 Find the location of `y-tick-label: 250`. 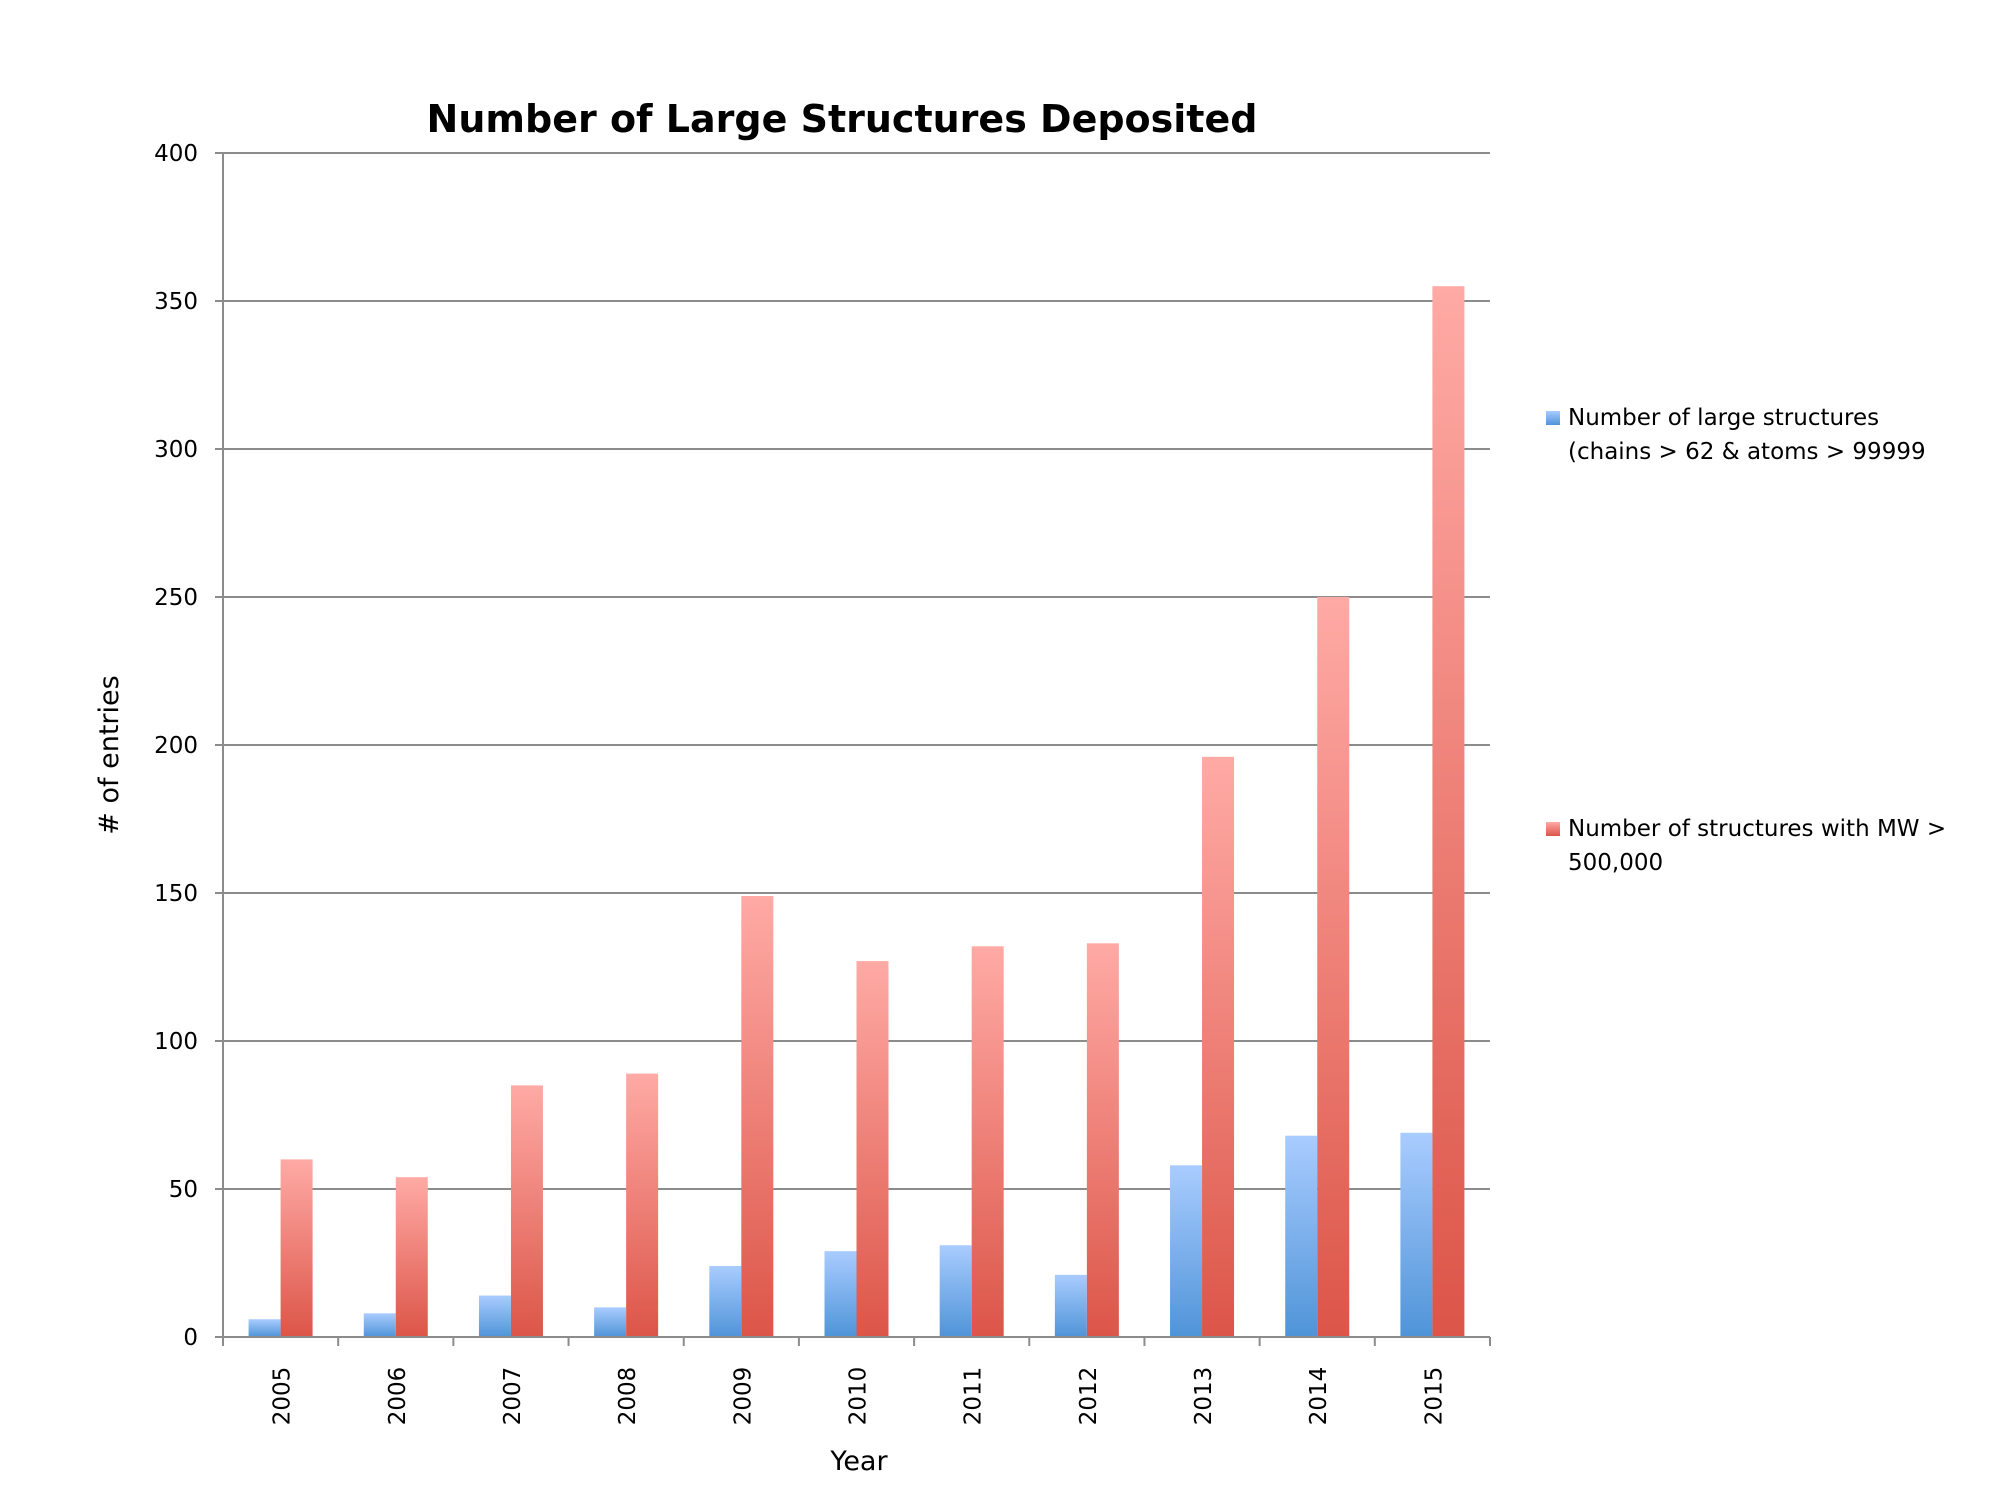

y-tick-label: 250 is located at coordinates (176, 598).